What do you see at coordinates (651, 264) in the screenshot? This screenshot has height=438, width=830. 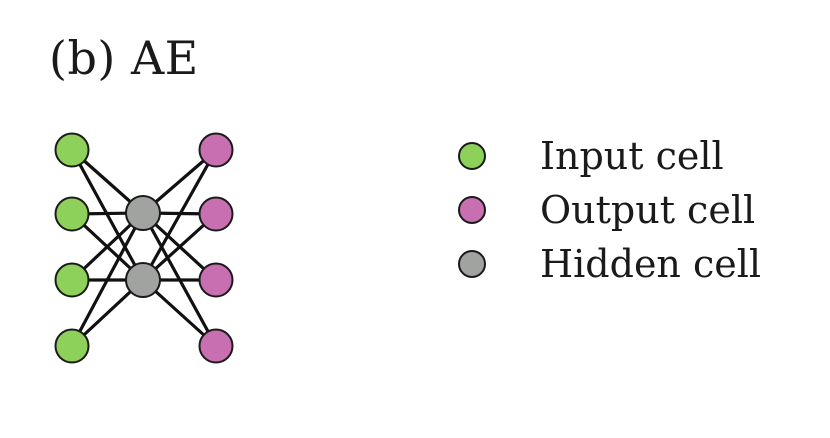 I see `legend-label-hidden: Hidden cell` at bounding box center [651, 264].